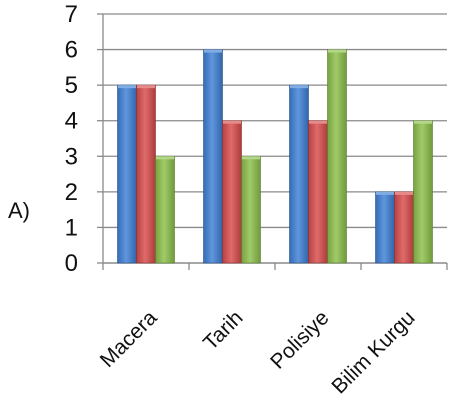  What do you see at coordinates (71, 192) in the screenshot?
I see `y-tick-label: 2` at bounding box center [71, 192].